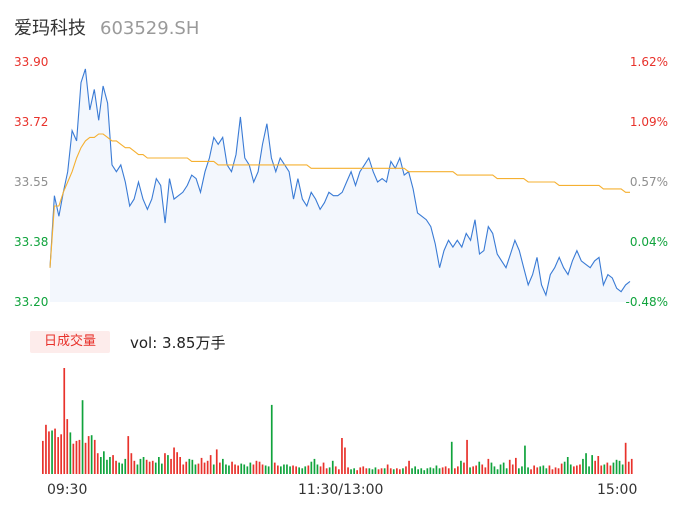 This screenshot has width=686, height=524. Describe the element at coordinates (150, 28) in the screenshot. I see `stock-code: 603529.SH` at that location.